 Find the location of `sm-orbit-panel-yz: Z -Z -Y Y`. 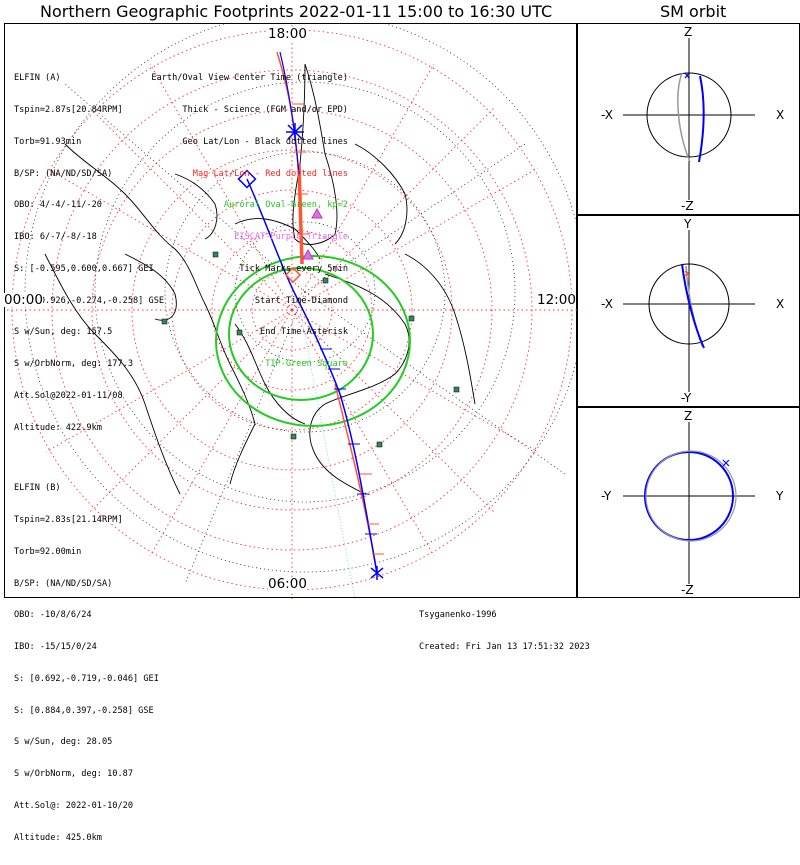

sm-orbit-panel-yz: Z -Z -Y Y is located at coordinates (688, 502).